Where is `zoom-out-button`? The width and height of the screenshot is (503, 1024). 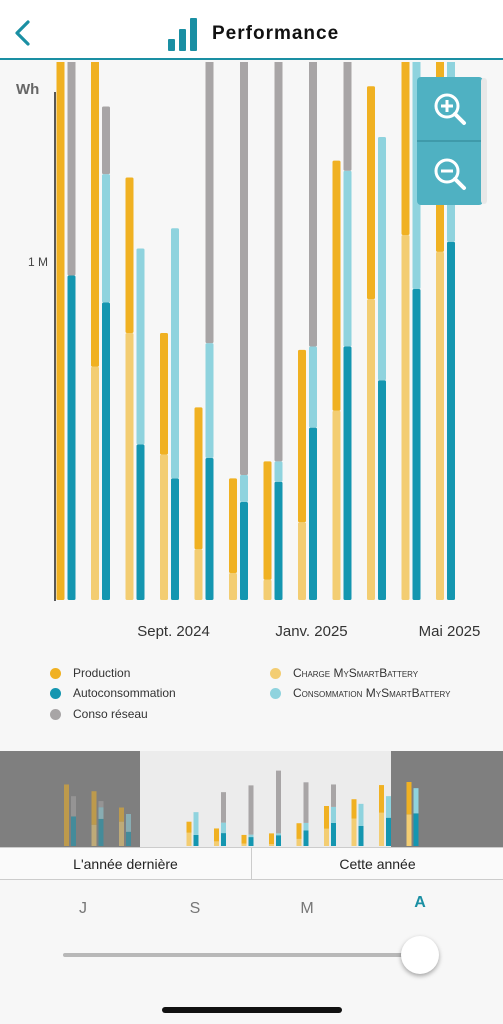
zoom-out-button is located at coordinates (450, 173).